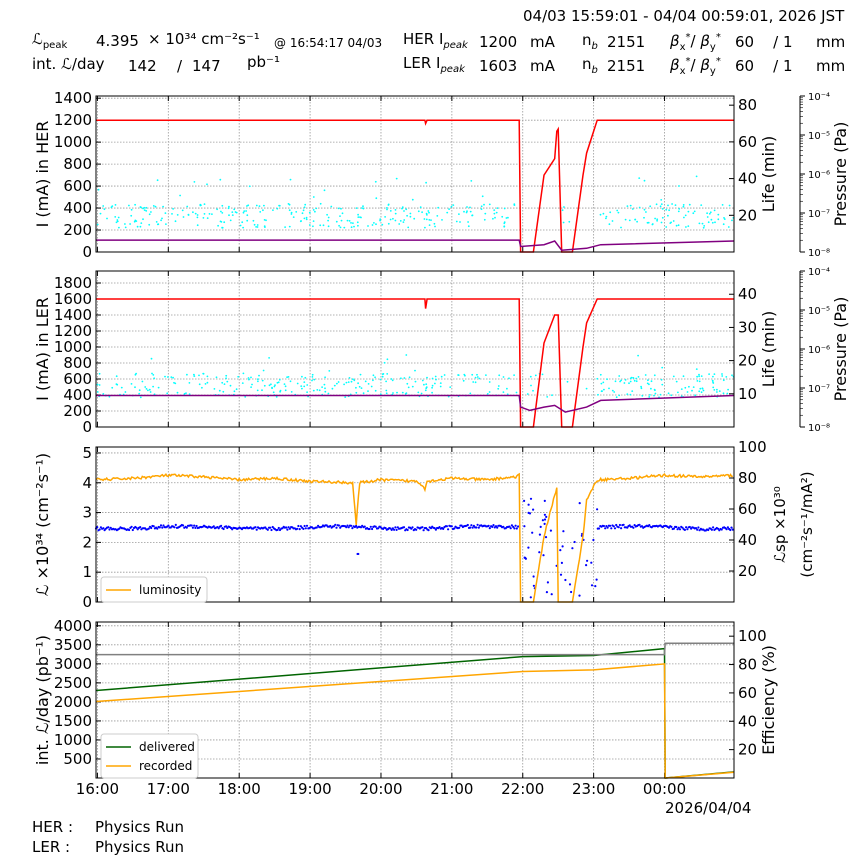 Image resolution: width=864 pixels, height=864 pixels. What do you see at coordinates (87, 513) in the screenshot?
I see `y-tick-label: 3` at bounding box center [87, 513].